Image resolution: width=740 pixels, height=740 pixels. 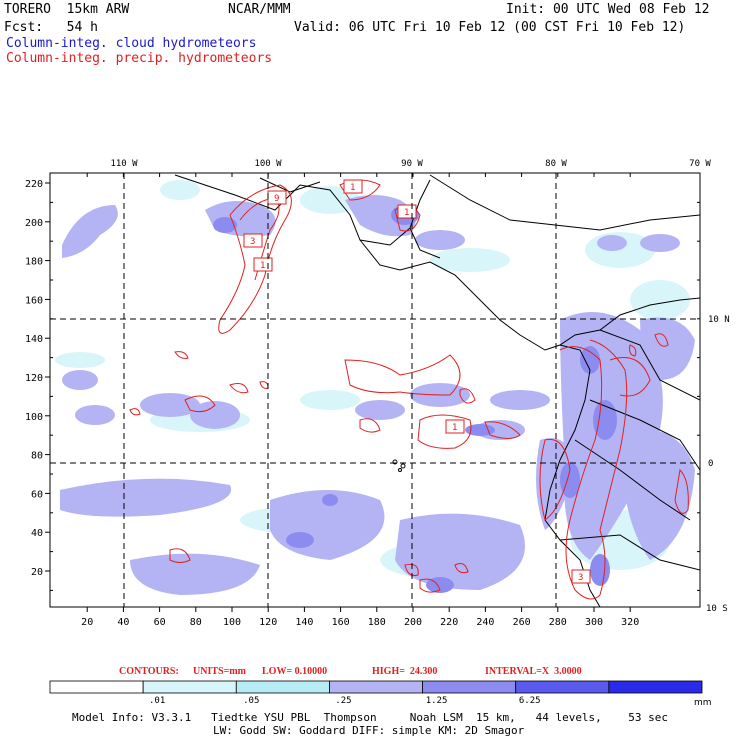 What do you see at coordinates (413, 622) in the screenshot?
I see `x-tick-label: 200` at bounding box center [413, 622].